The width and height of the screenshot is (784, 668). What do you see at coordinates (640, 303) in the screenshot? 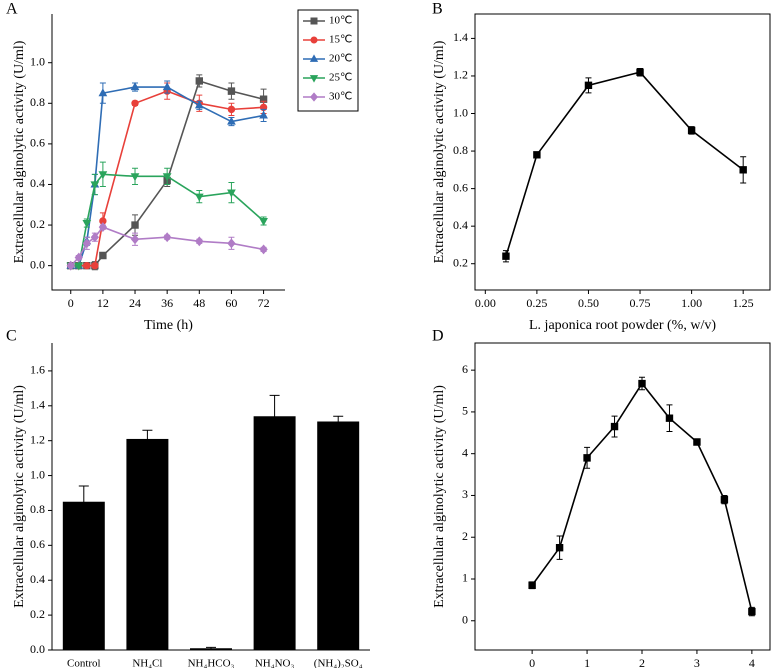
I see `x-tick-label: 0.75` at bounding box center [640, 303].